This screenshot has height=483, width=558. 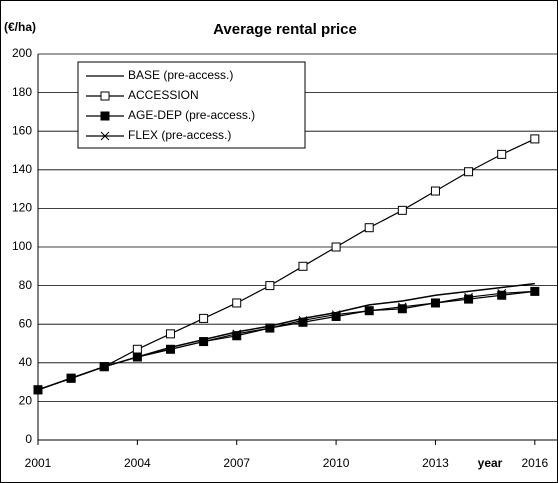 I want to click on x-tick-label: 2010, so click(x=336, y=463).